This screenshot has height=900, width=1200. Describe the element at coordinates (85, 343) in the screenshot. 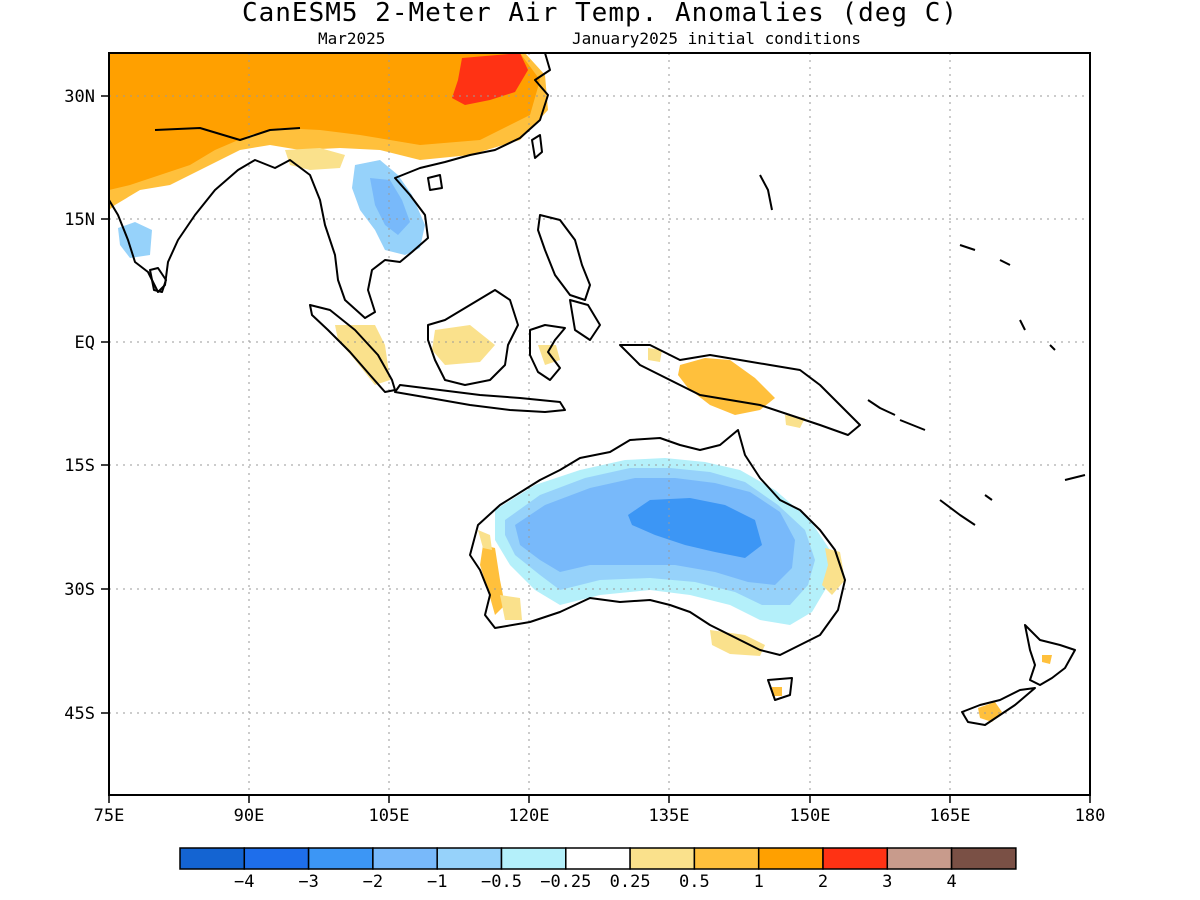

I see `y-tick-label: EQ` at that location.